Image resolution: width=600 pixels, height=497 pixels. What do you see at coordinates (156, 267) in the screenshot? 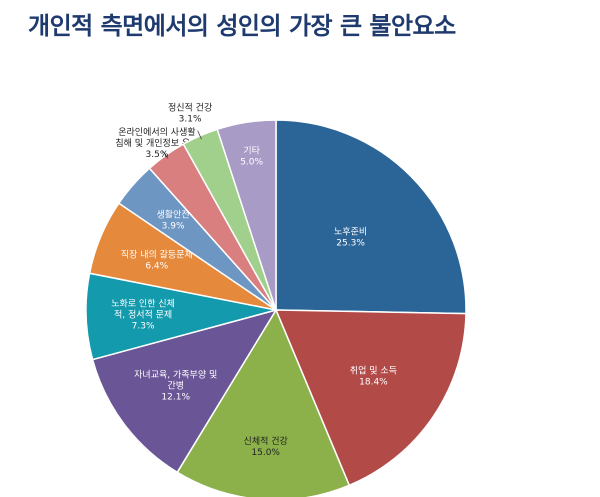
I see `slice-value-label: 6.4%` at bounding box center [156, 267].